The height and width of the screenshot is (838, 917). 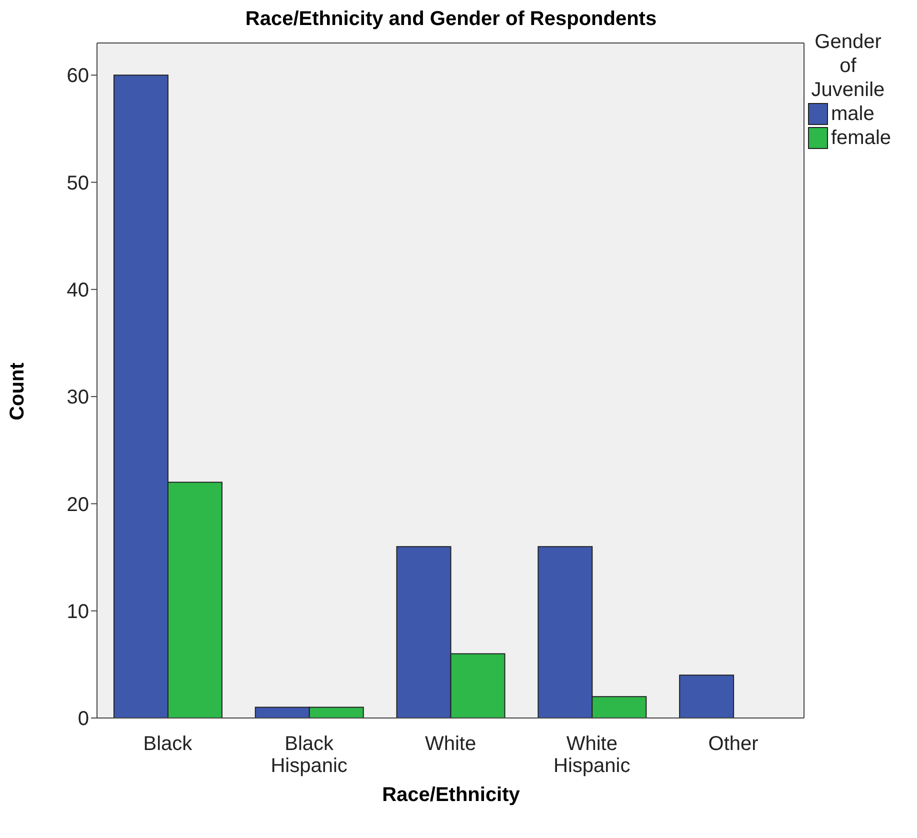 I want to click on x-tick-label: Black, so click(x=168, y=744).